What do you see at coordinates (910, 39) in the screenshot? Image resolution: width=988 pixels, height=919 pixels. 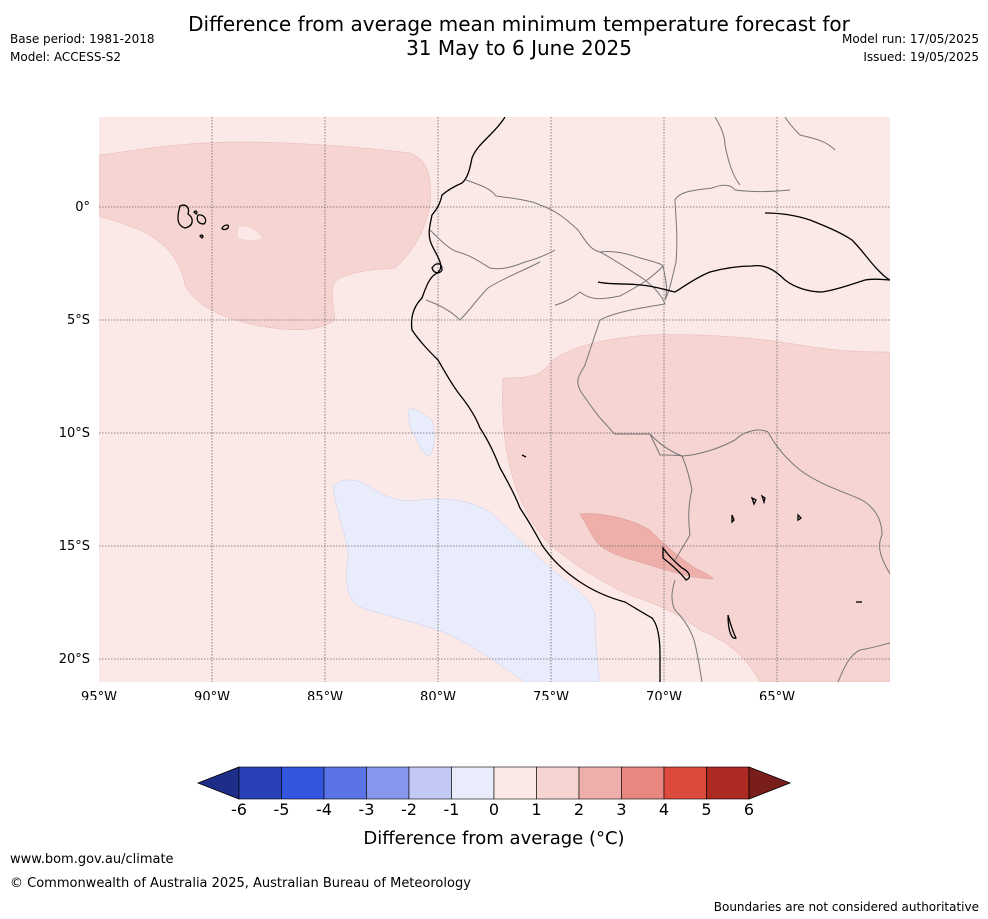 I see `model-run: Model run: 17/05/2025` at bounding box center [910, 39].